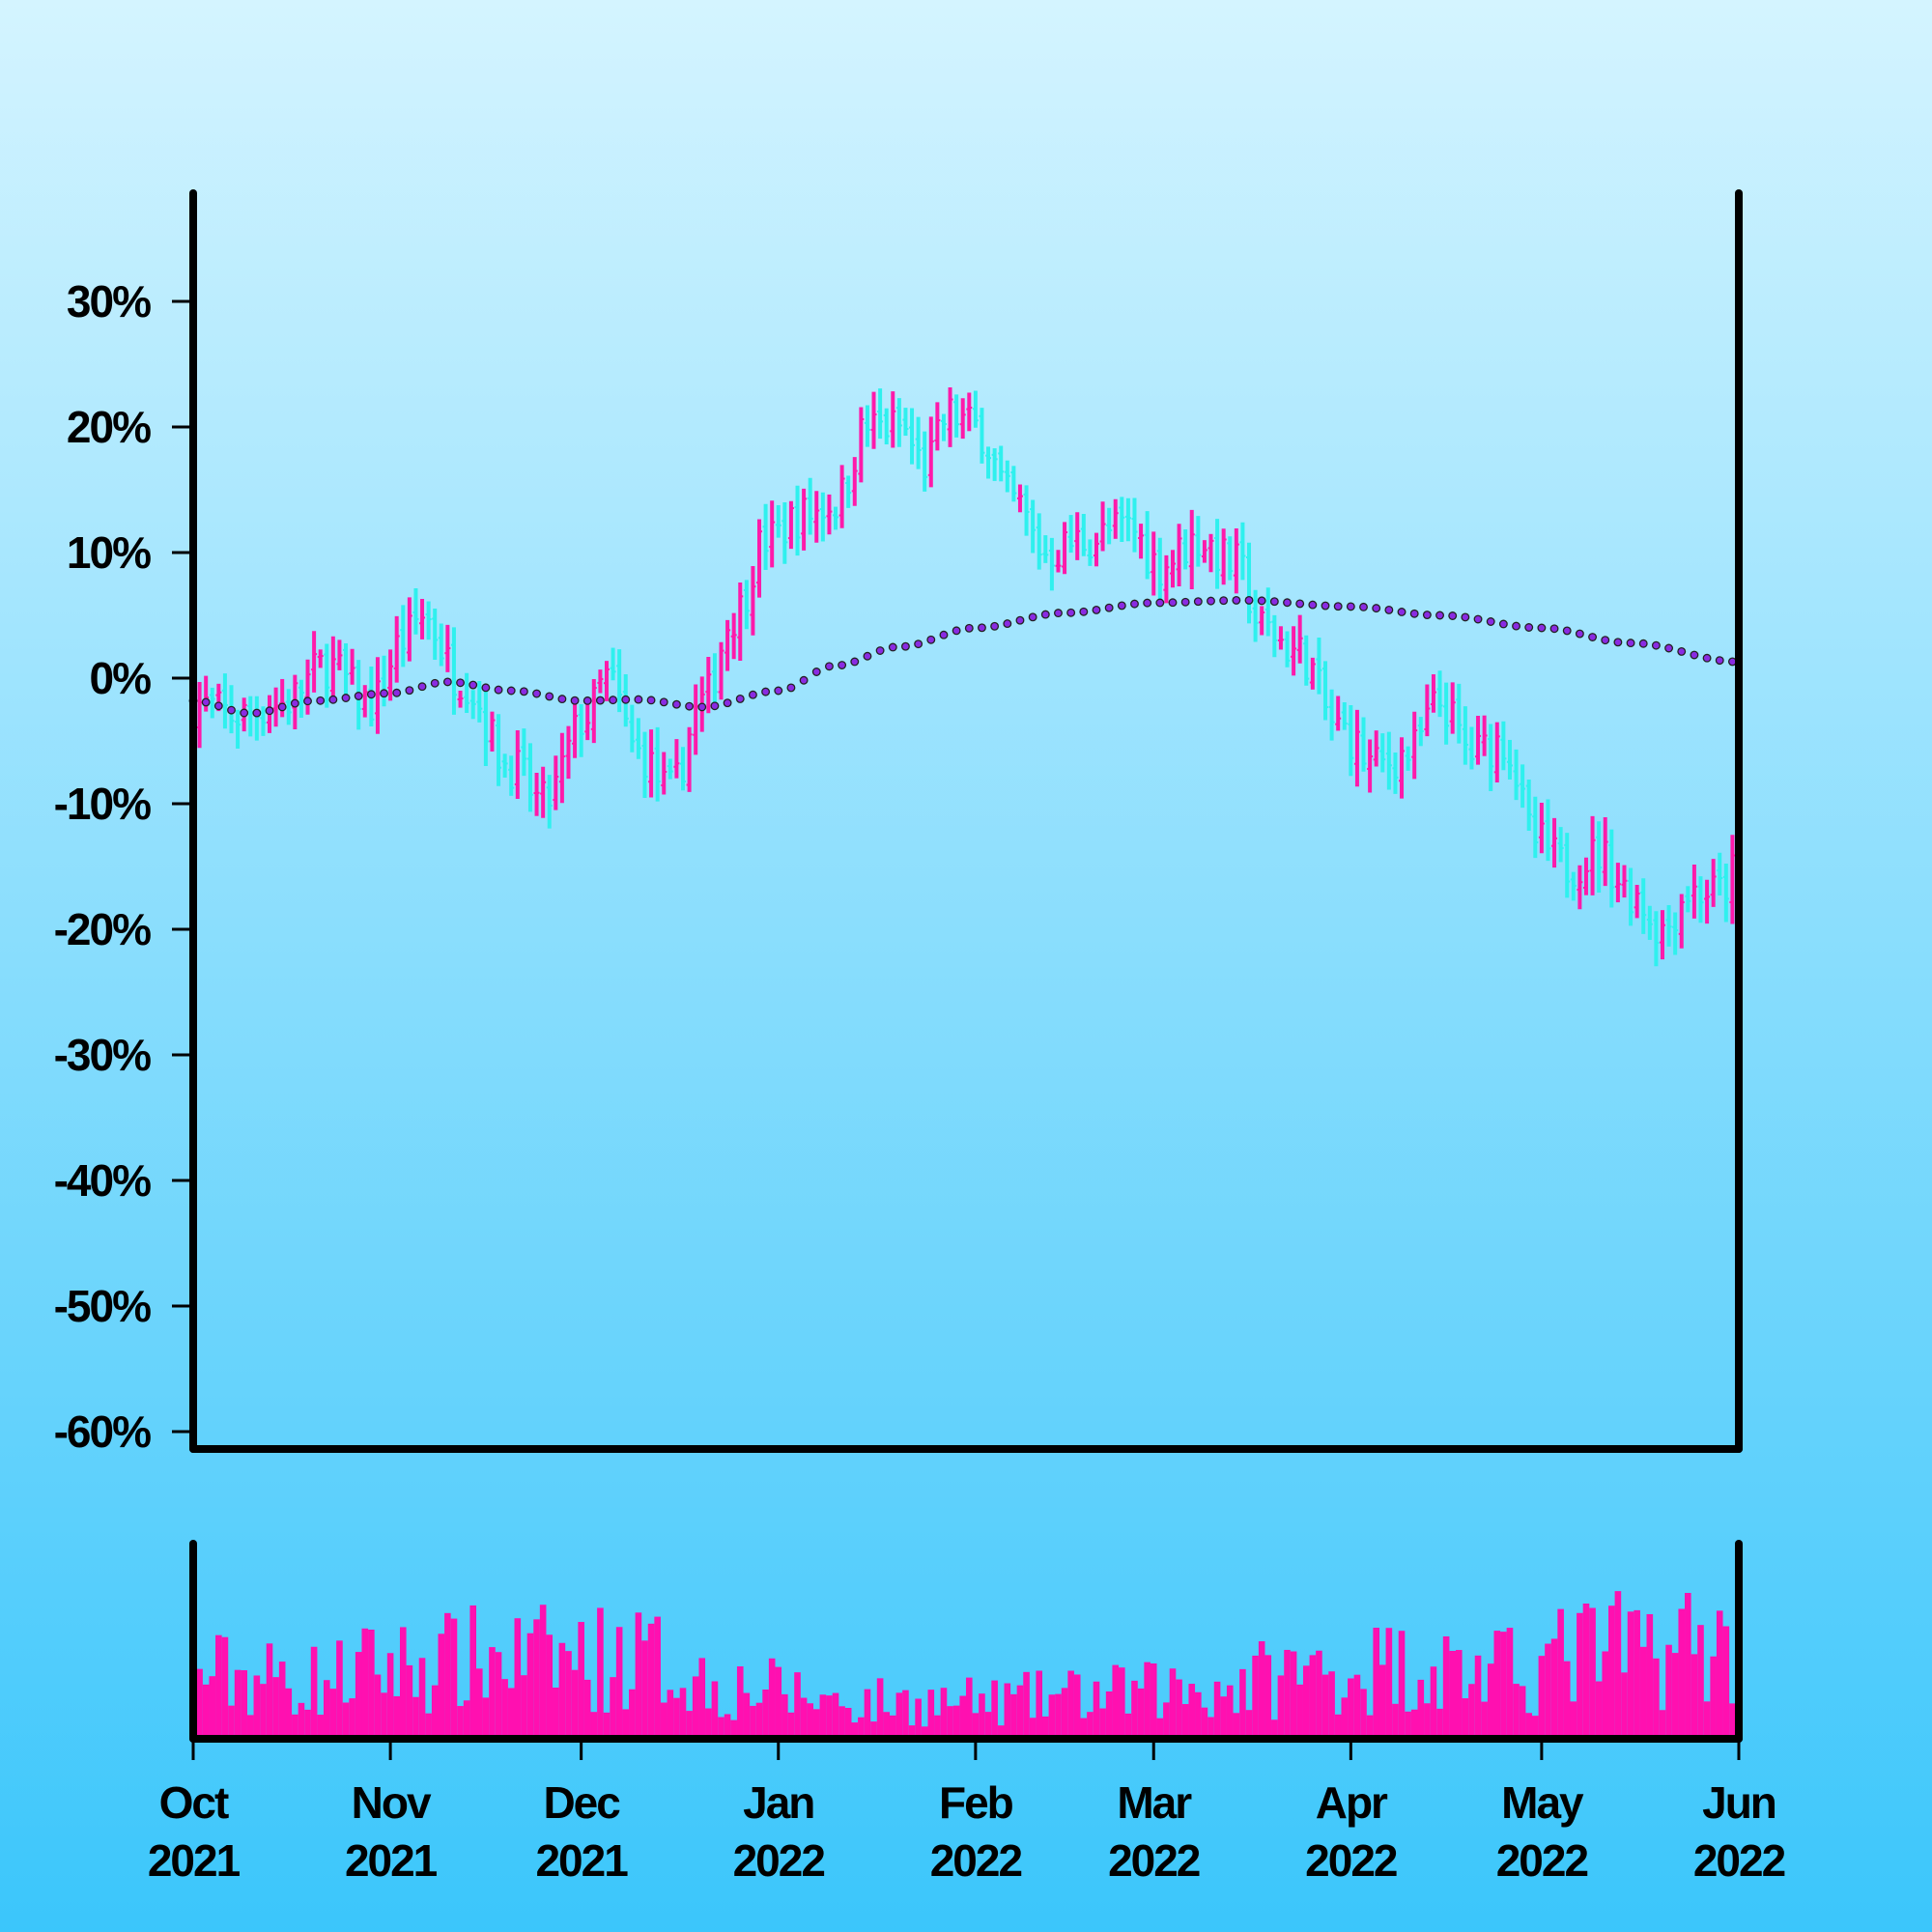  I want to click on x-tick-label-year: 2022, so click(1351, 1860).